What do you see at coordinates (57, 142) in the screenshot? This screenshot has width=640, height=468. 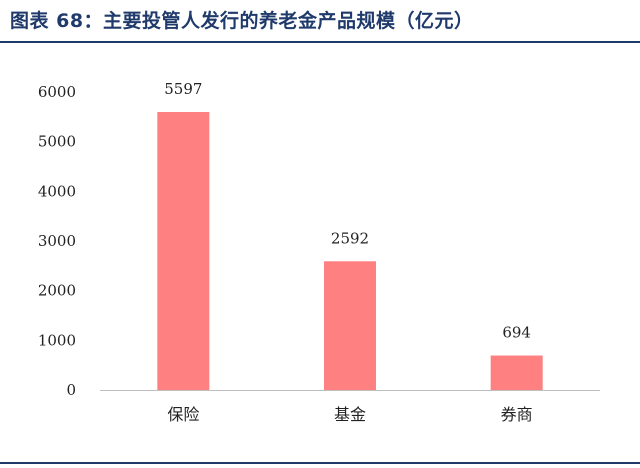 I see `y-tick-label: 5000` at bounding box center [57, 142].